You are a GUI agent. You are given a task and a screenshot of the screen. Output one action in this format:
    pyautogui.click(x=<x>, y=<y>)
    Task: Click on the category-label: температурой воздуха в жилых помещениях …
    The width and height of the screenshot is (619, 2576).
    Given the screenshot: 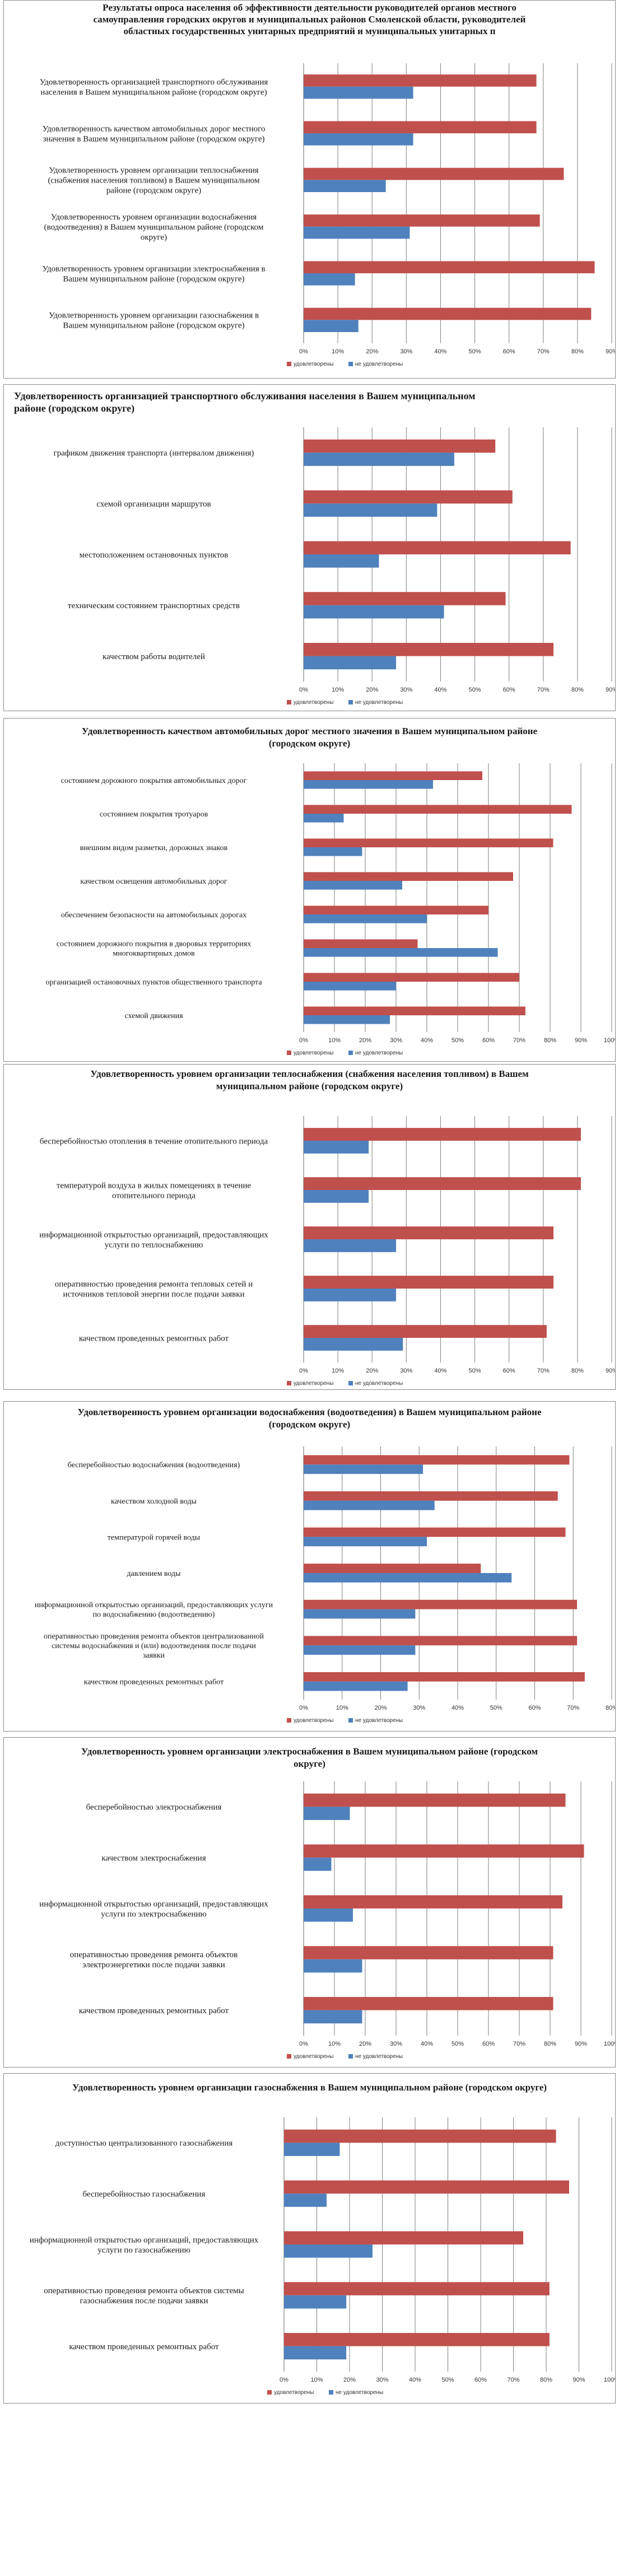 What is the action you would take?
    pyautogui.click(x=154, y=1191)
    